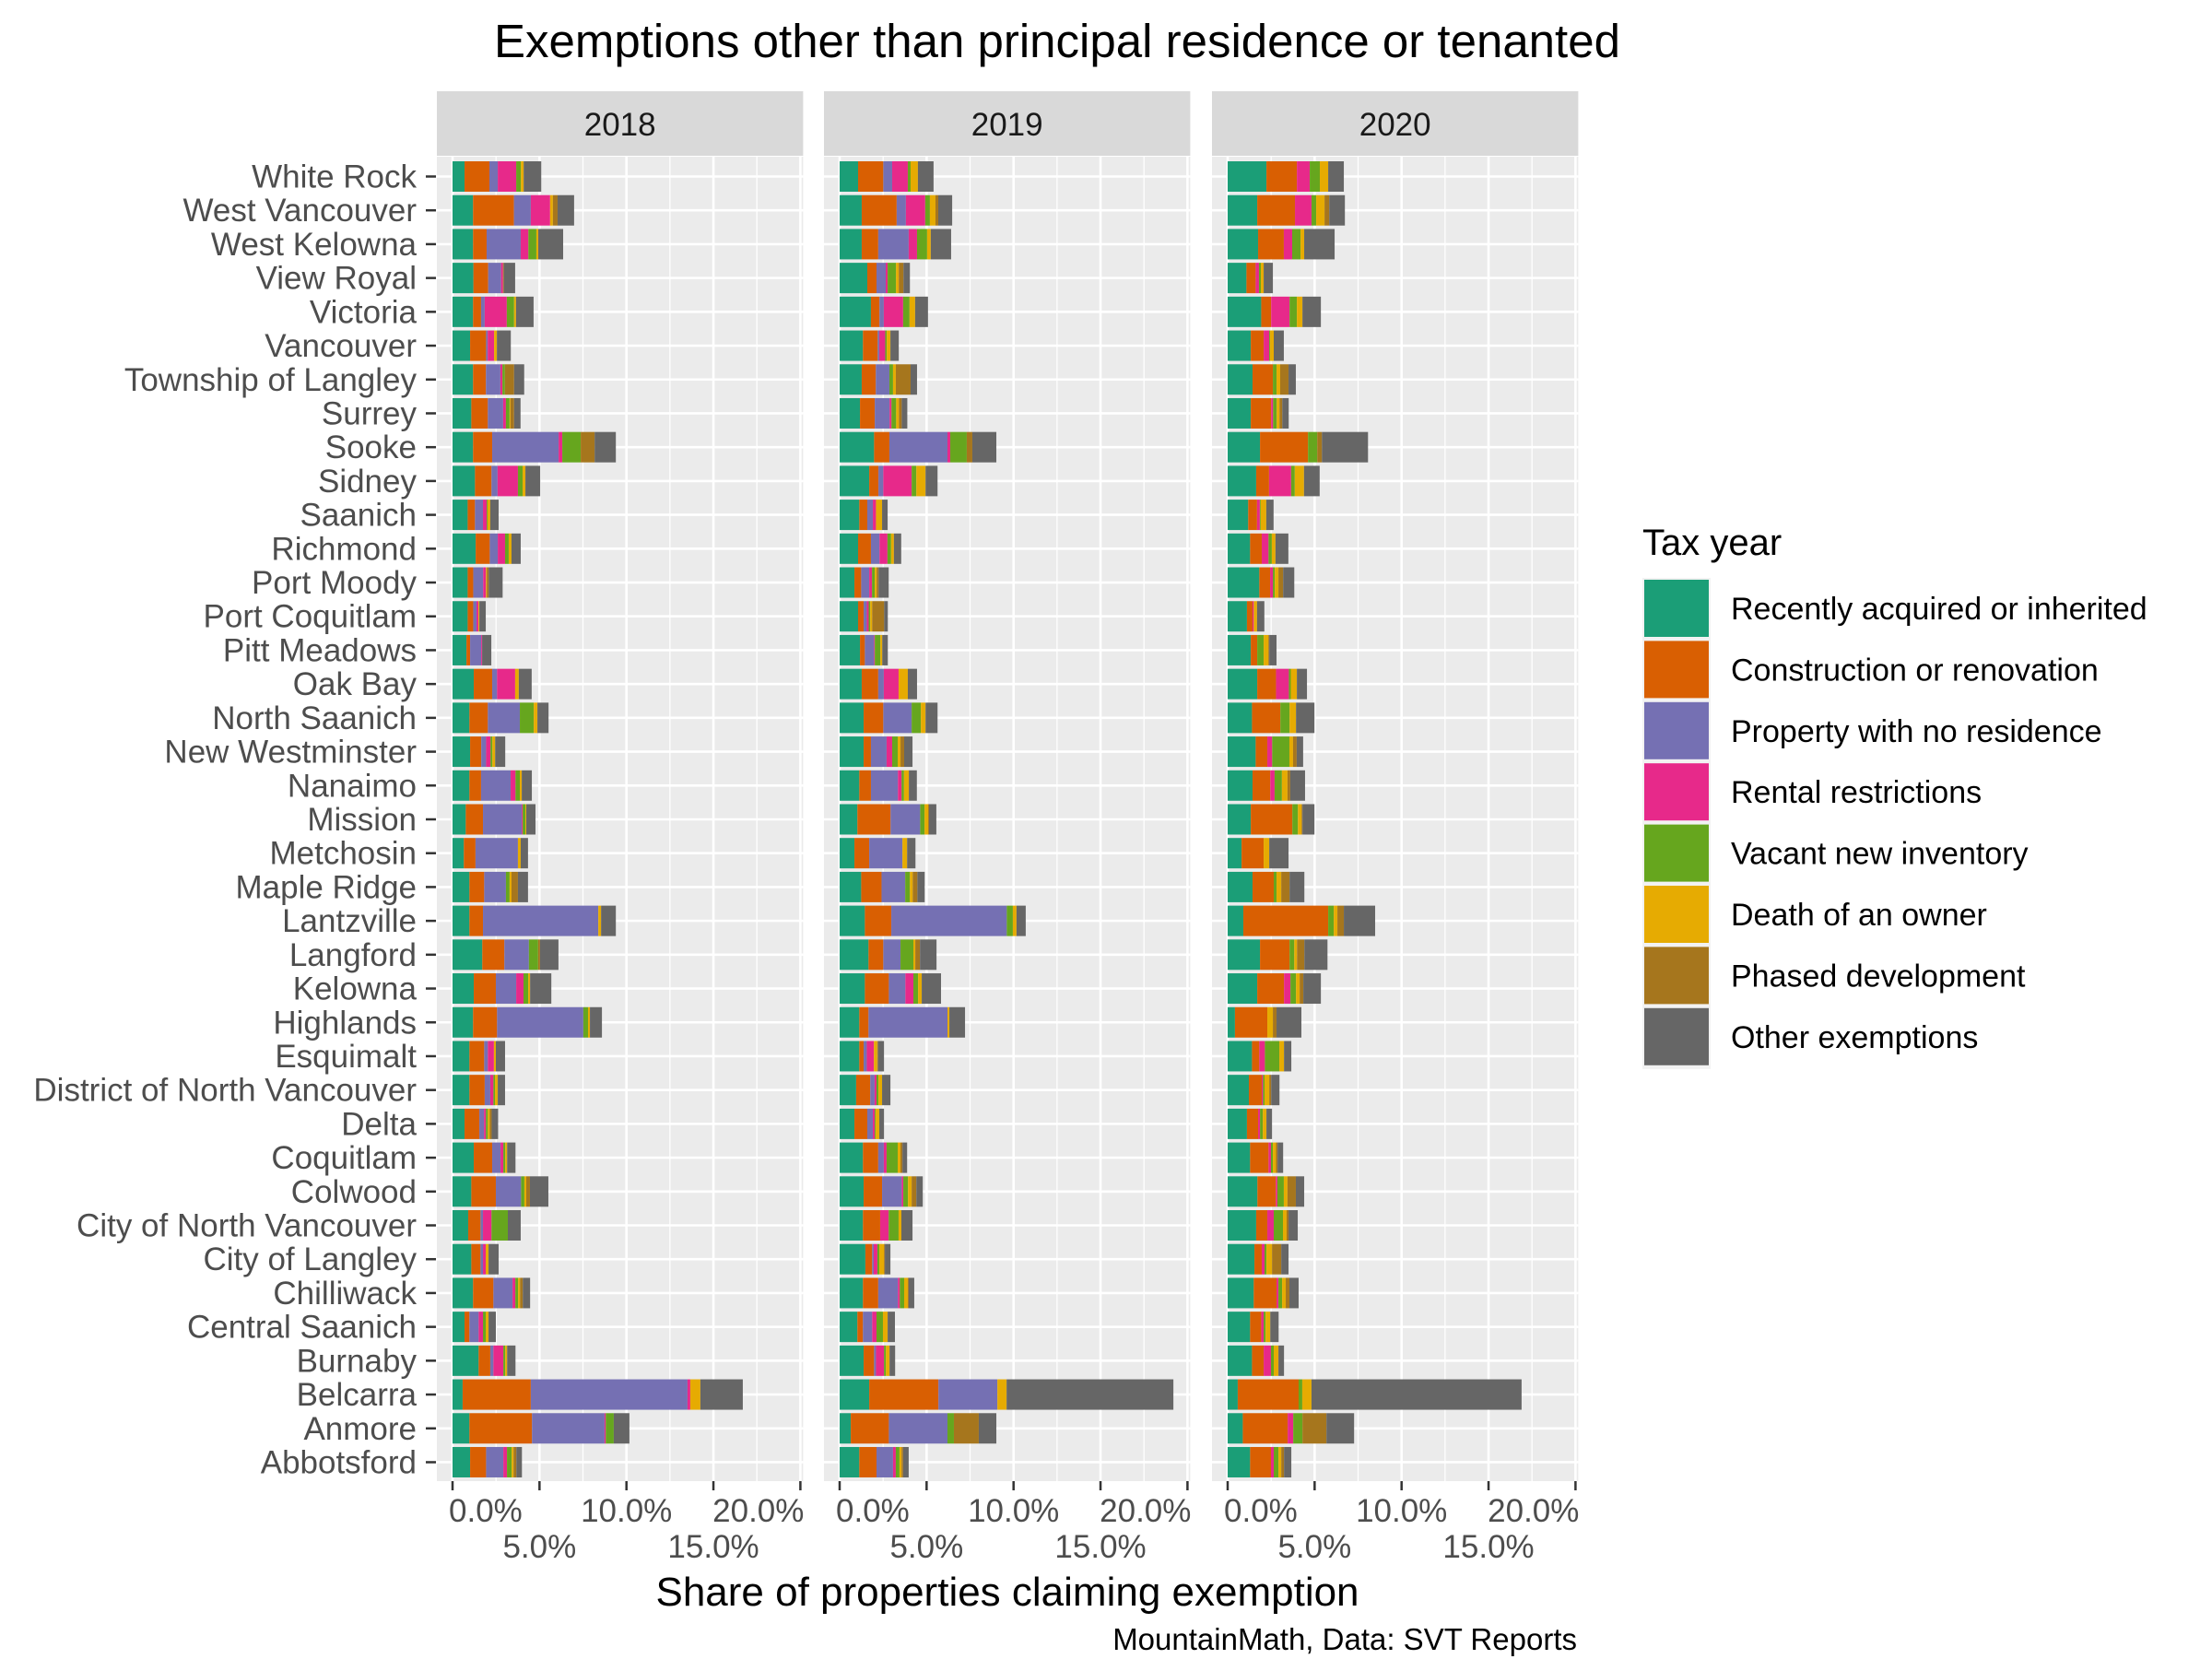 This screenshot has width=2212, height=1659. I want to click on bar-2018-view-royal-recently-acquired-or-inherited, so click(463, 278).